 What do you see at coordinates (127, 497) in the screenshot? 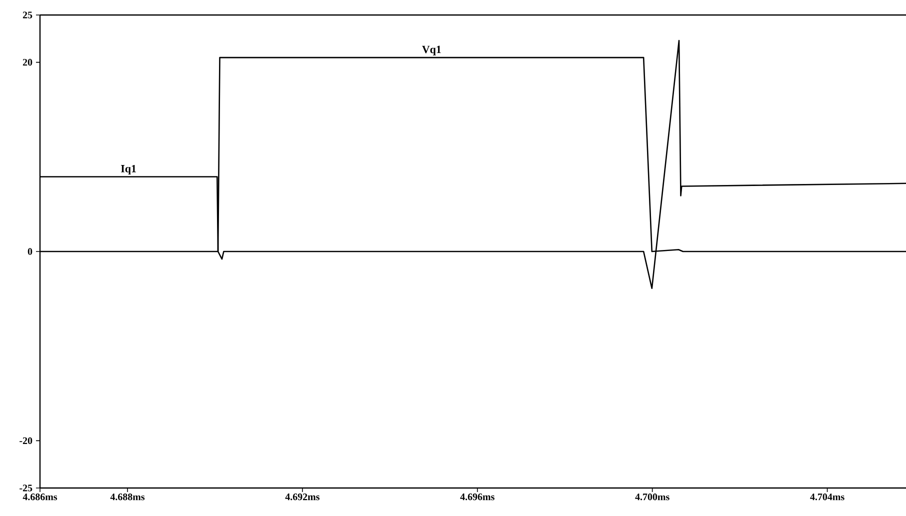
I see `x-tick-label: 4.688ms` at bounding box center [127, 497].